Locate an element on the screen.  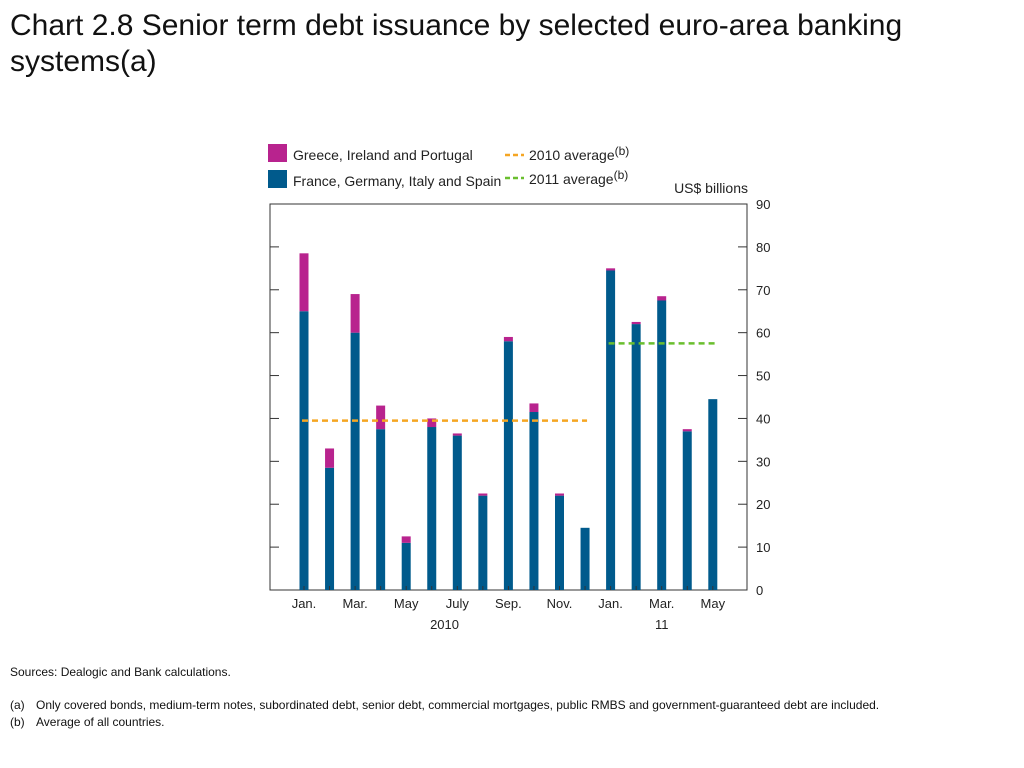
y-tick-label: 60 is located at coordinates (763, 333).